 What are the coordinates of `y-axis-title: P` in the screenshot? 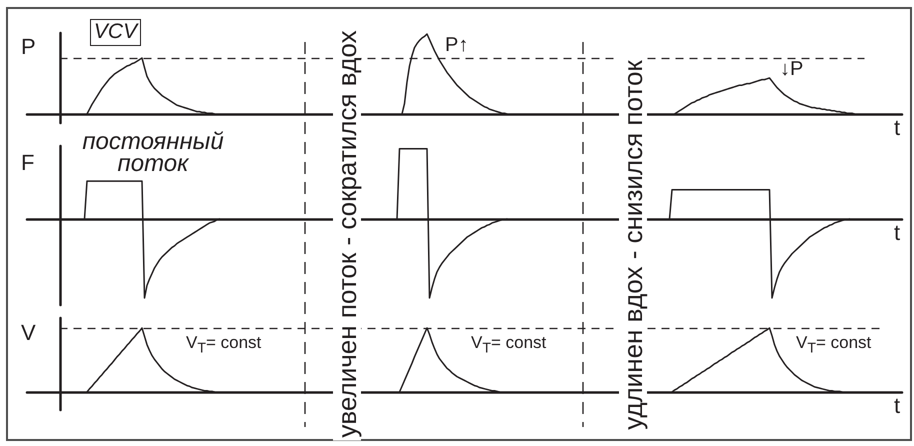 It's located at (28, 47).